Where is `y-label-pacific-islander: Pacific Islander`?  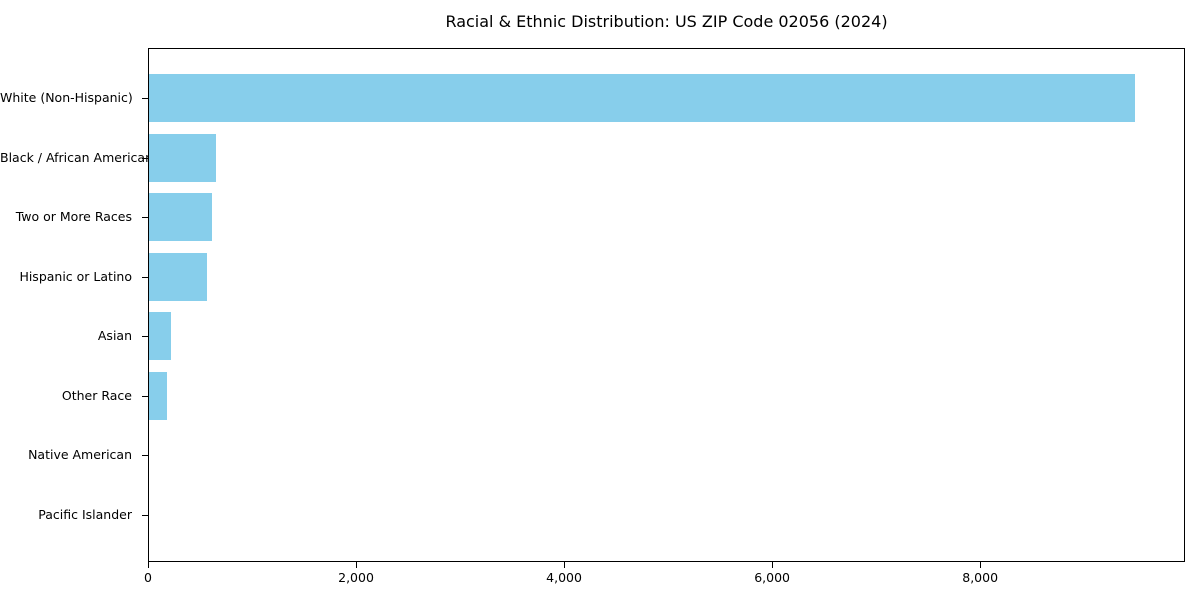 y-label-pacific-islander: Pacific Islander is located at coordinates (85, 514).